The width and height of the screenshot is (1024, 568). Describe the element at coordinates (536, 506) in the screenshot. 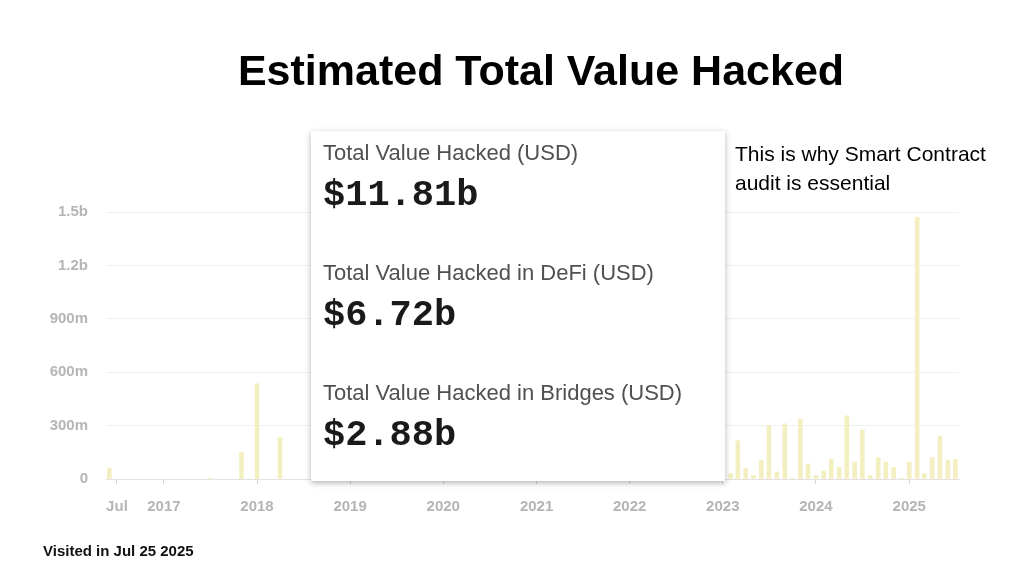

I see `x-tick-label: 2021` at that location.